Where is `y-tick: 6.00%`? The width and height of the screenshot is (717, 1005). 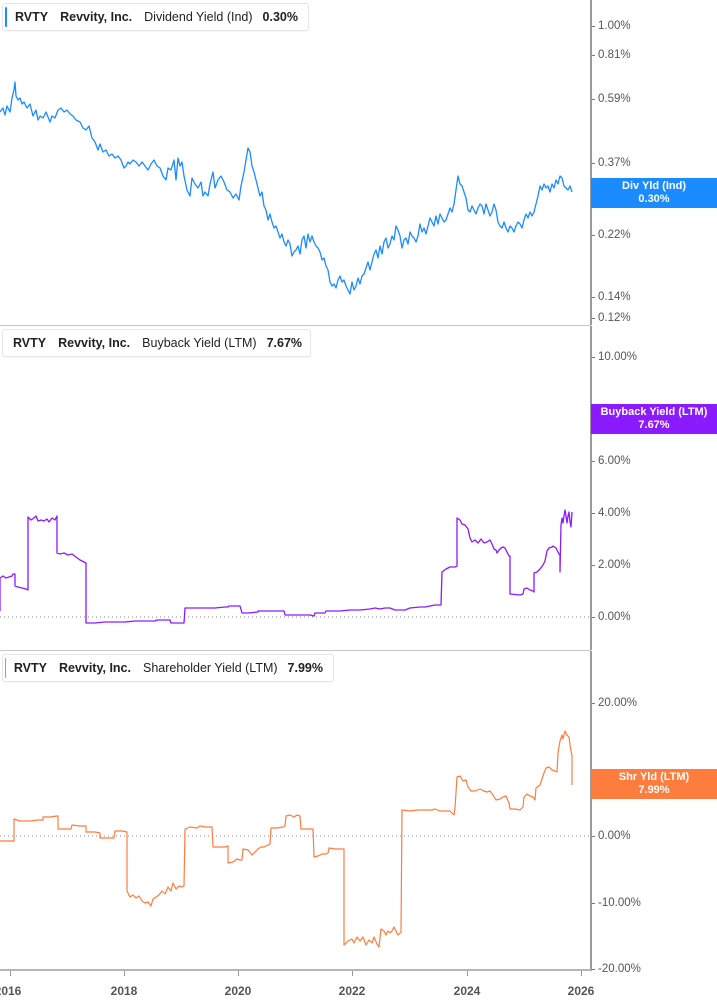 y-tick: 6.00% is located at coordinates (611, 461).